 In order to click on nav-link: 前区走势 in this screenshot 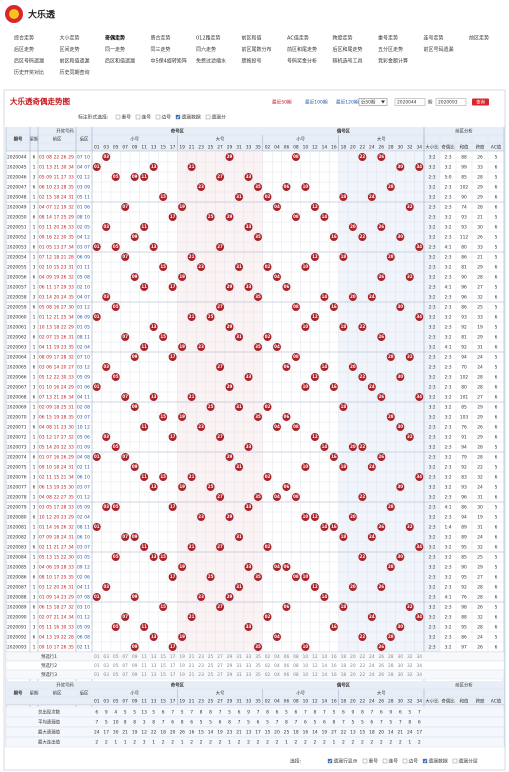, I will do `click(479, 38)`.